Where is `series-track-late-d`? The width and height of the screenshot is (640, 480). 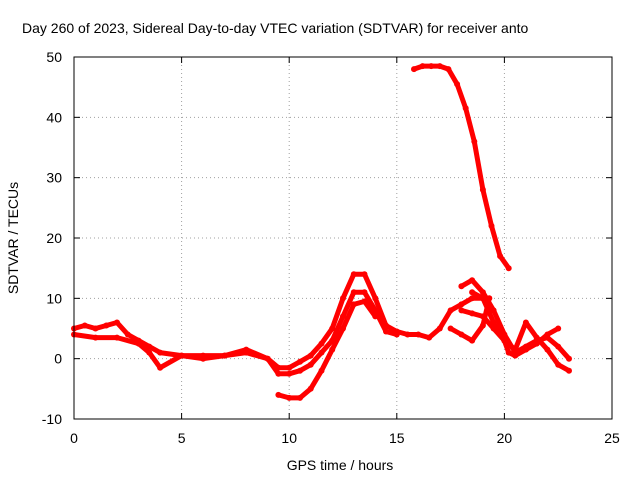
series-track-late-d is located at coordinates (470, 319).